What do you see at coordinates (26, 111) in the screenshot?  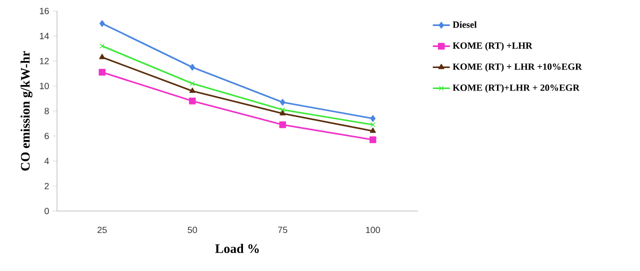 I see `y-axis-title: CO emission g/kW-hr` at bounding box center [26, 111].